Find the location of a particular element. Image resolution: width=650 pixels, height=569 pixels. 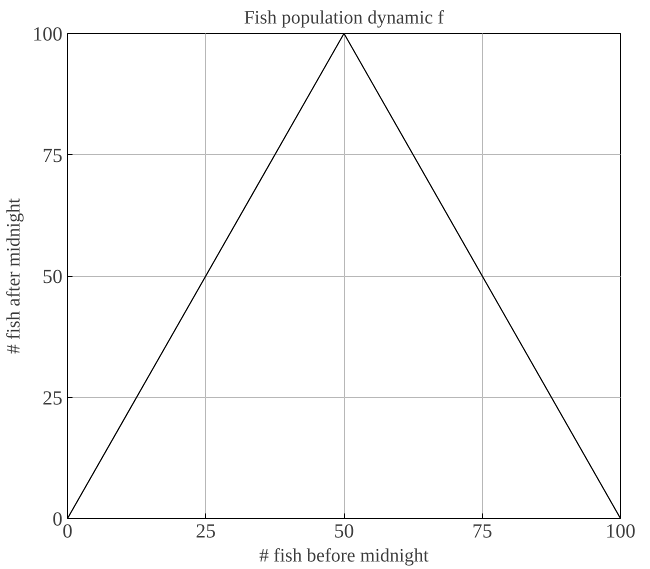

x-axis-title: # fish before midnight is located at coordinates (344, 556).